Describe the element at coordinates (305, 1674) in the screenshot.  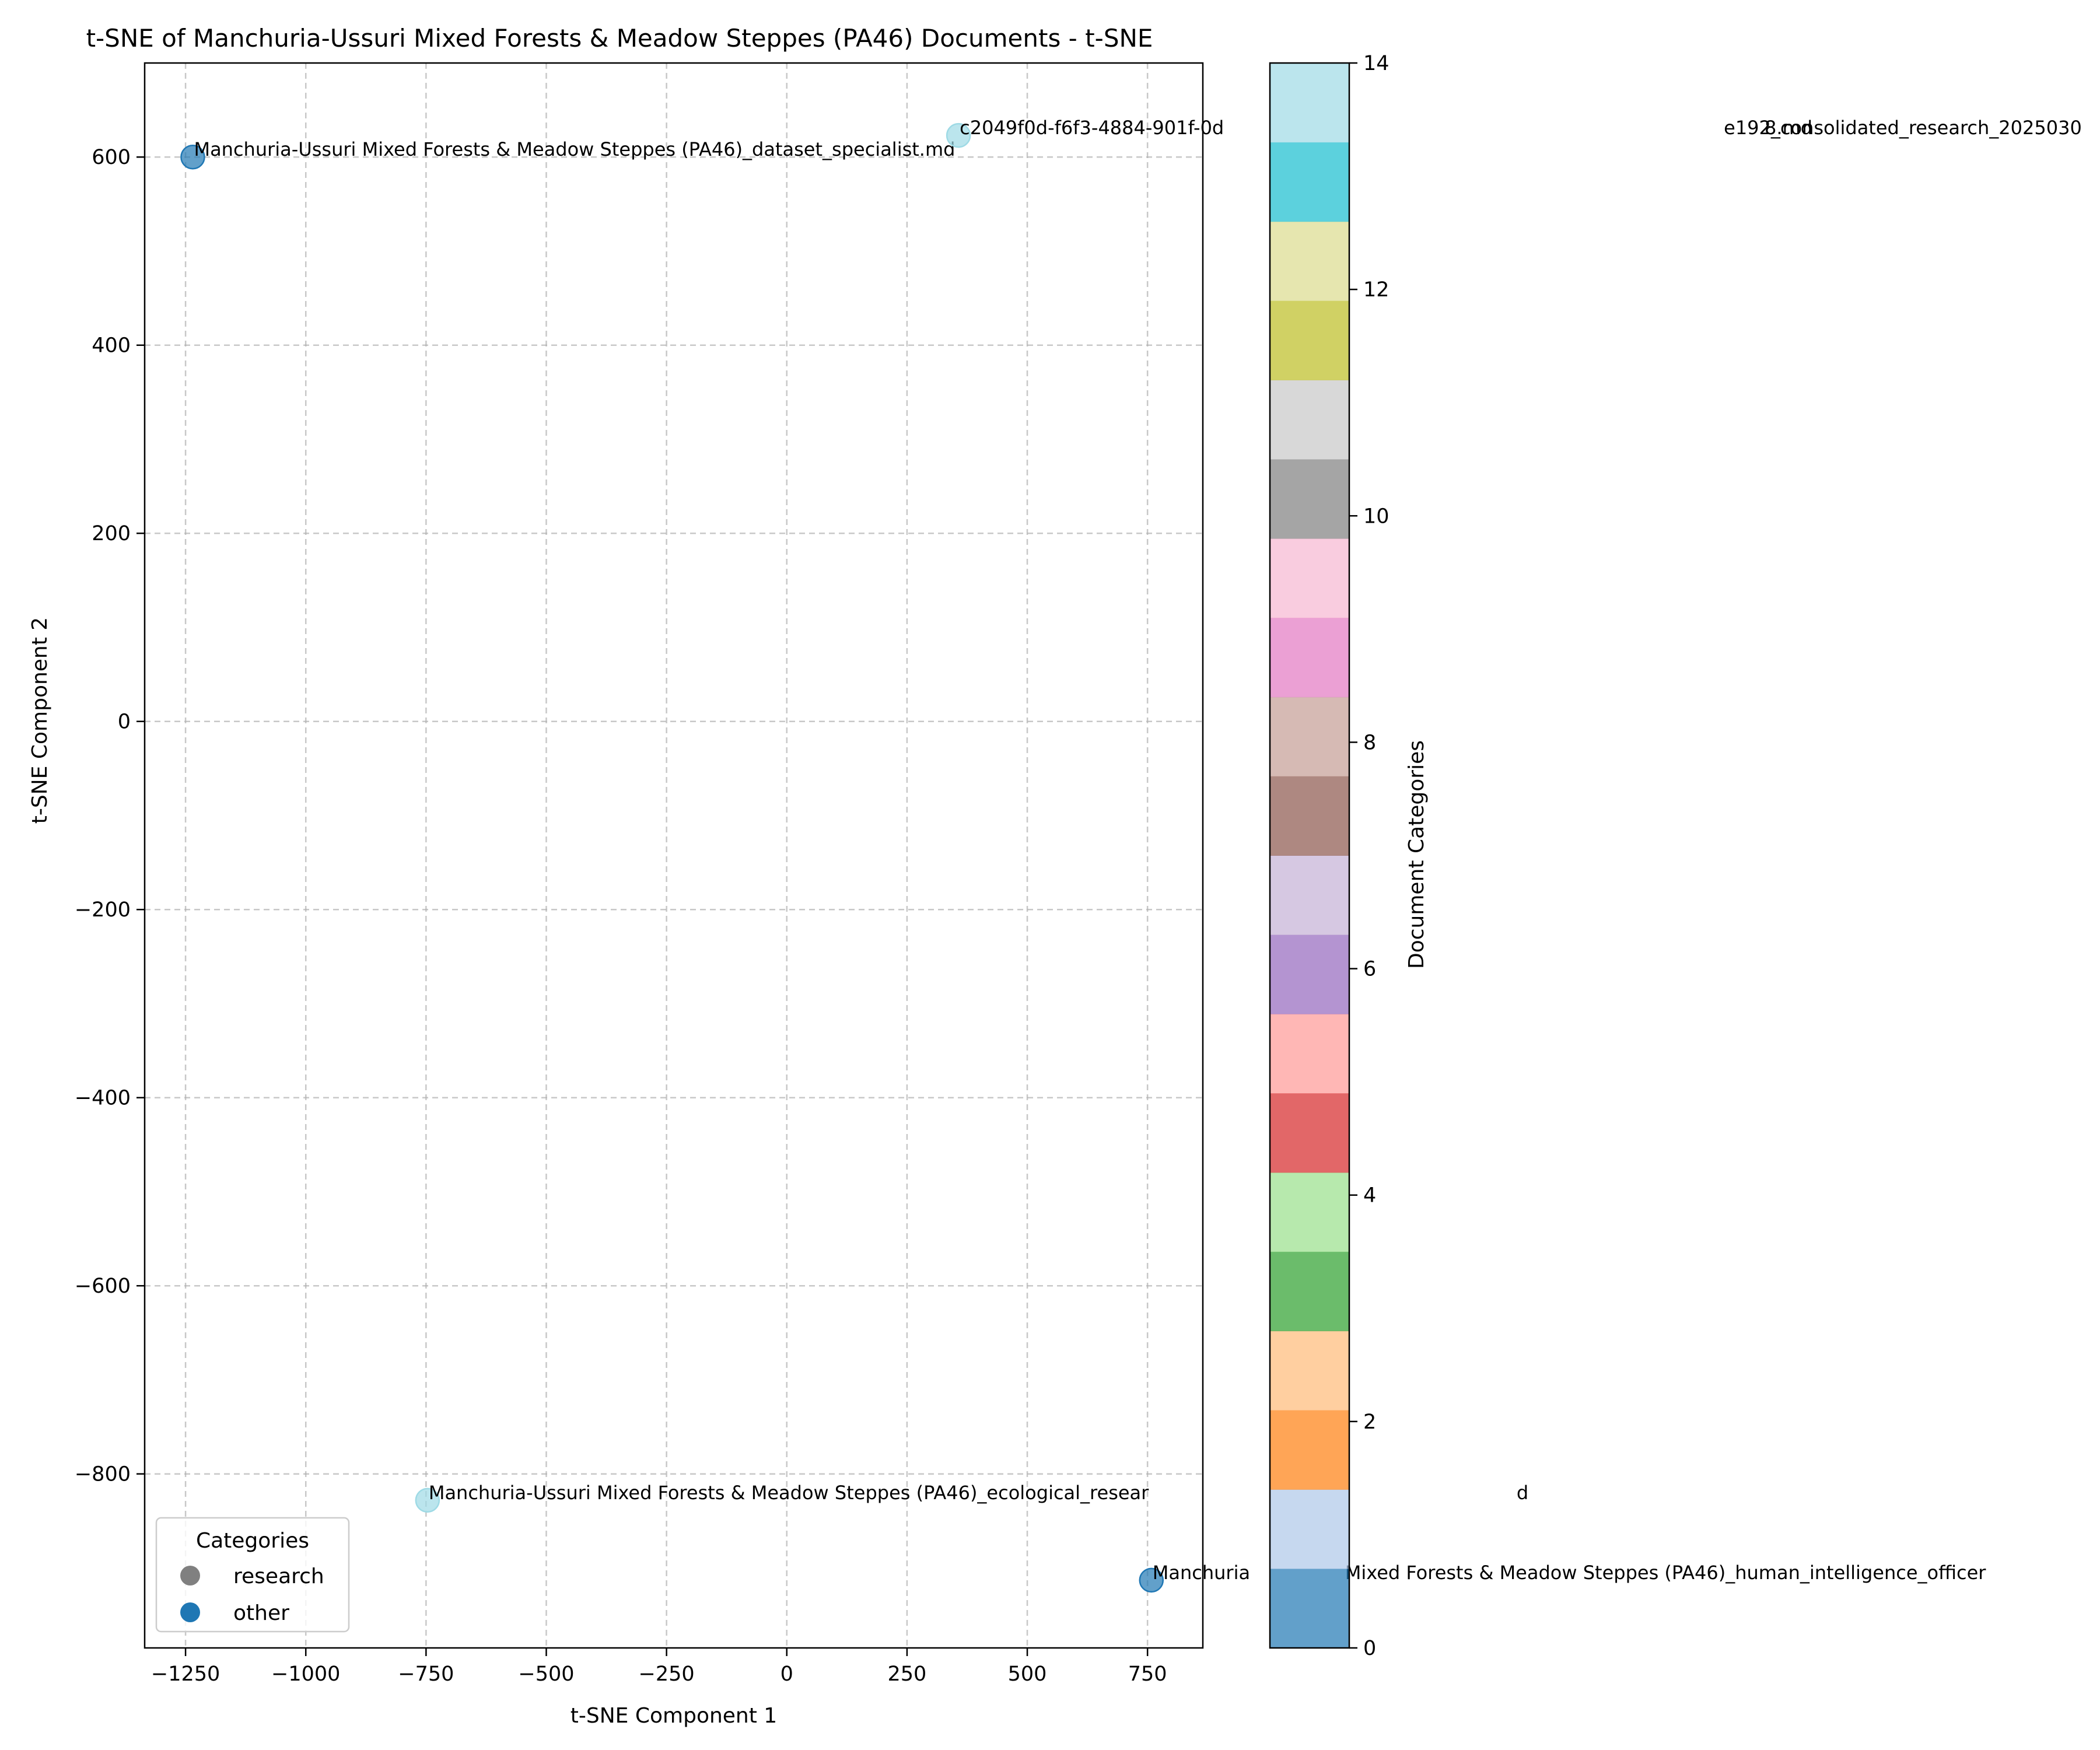
I see `x-tick-label: −1000` at that location.